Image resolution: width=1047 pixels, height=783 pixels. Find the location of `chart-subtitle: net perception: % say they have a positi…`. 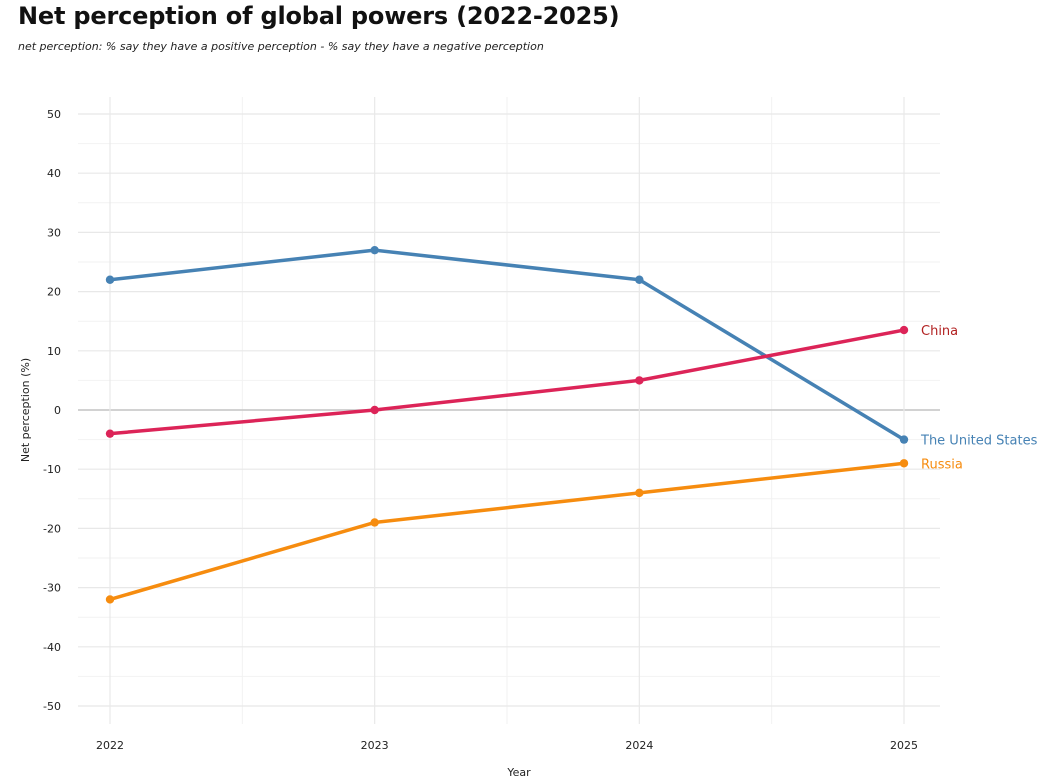

chart-subtitle: net perception: % say they have a positi… is located at coordinates (281, 46).